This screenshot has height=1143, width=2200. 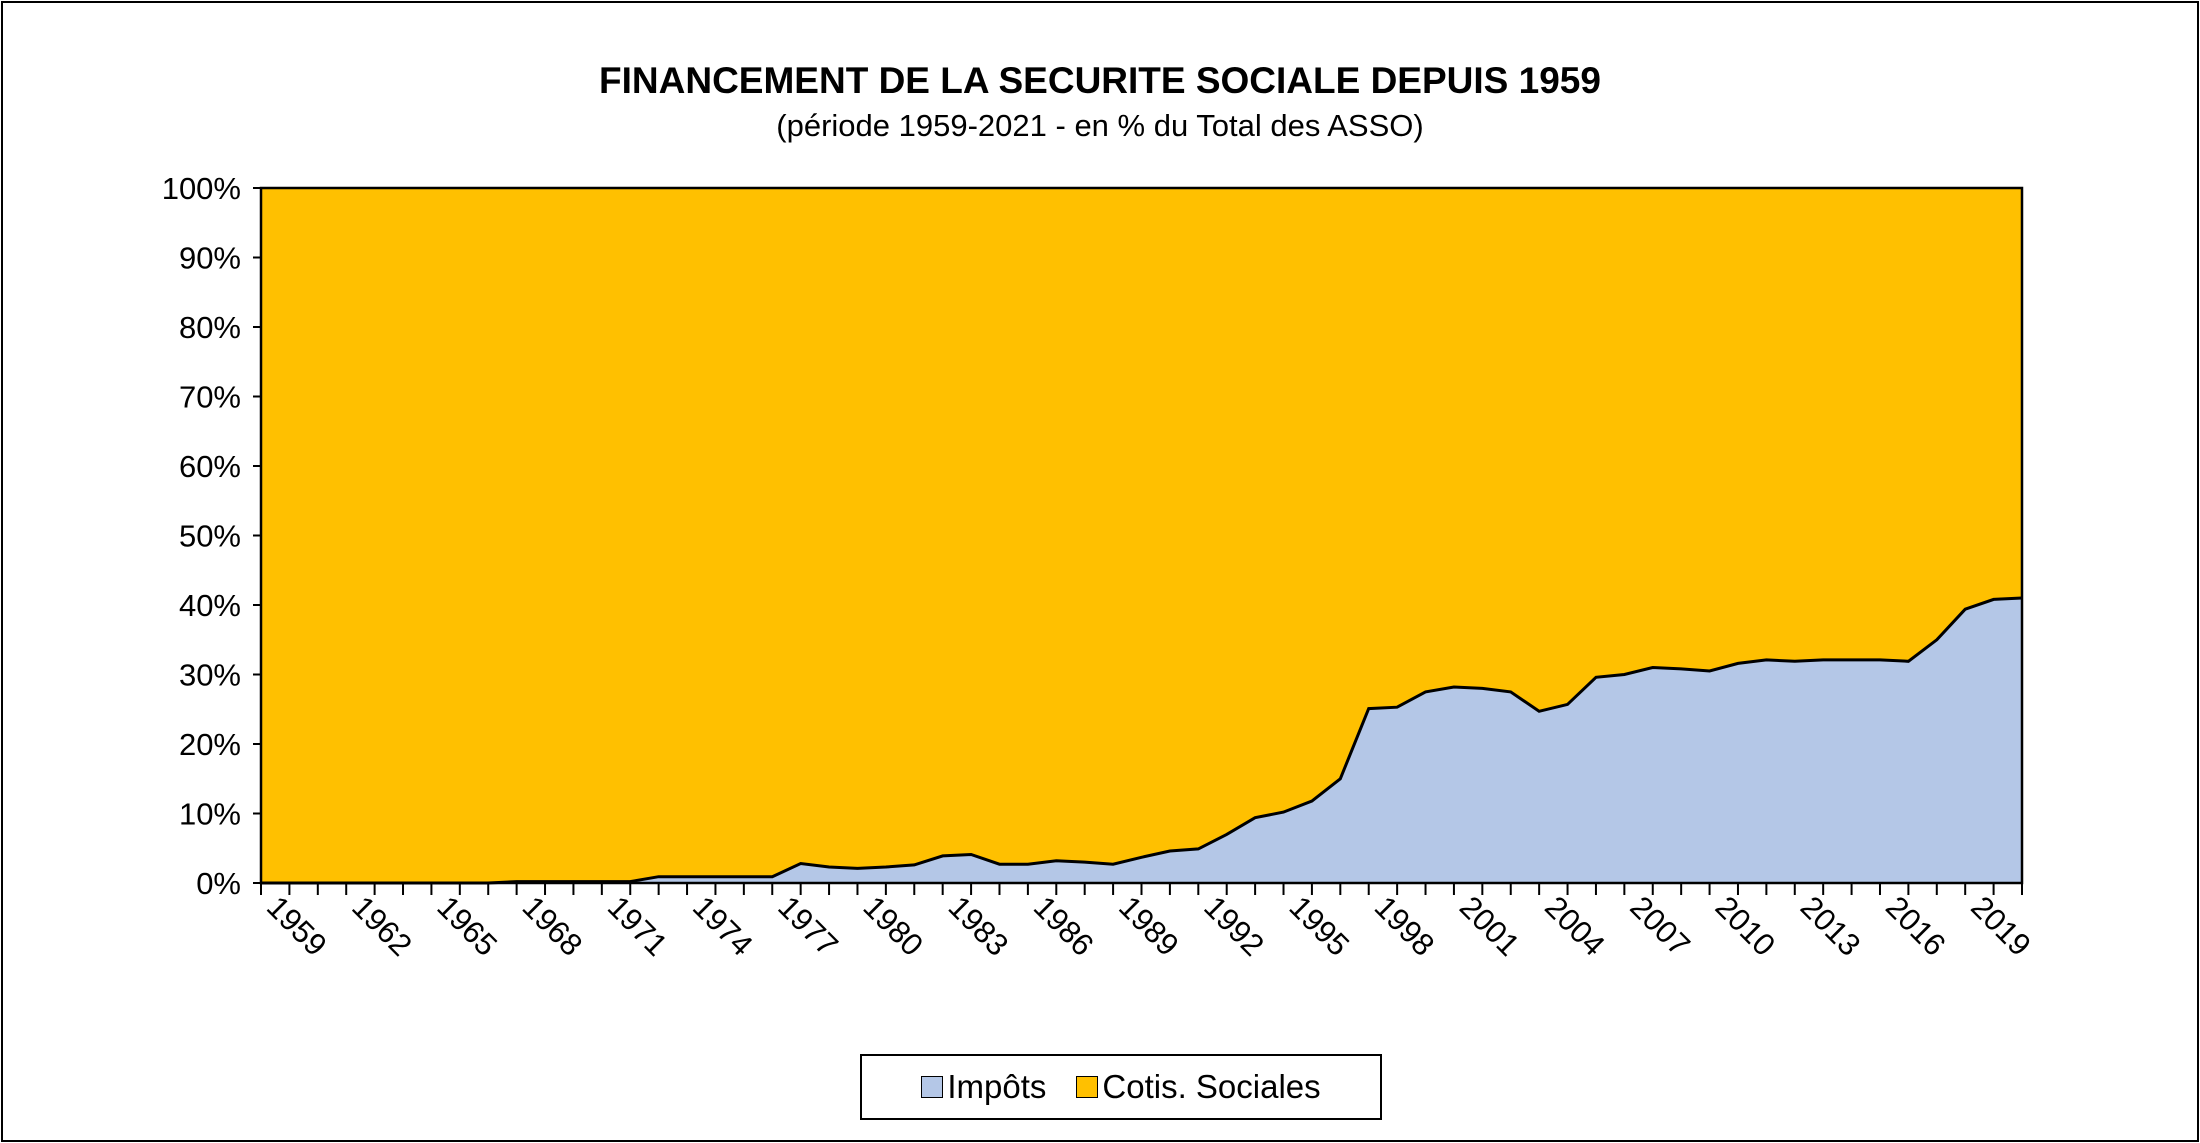 I want to click on legend-item-cotis: Cotis. Sociales, so click(x=1198, y=1087).